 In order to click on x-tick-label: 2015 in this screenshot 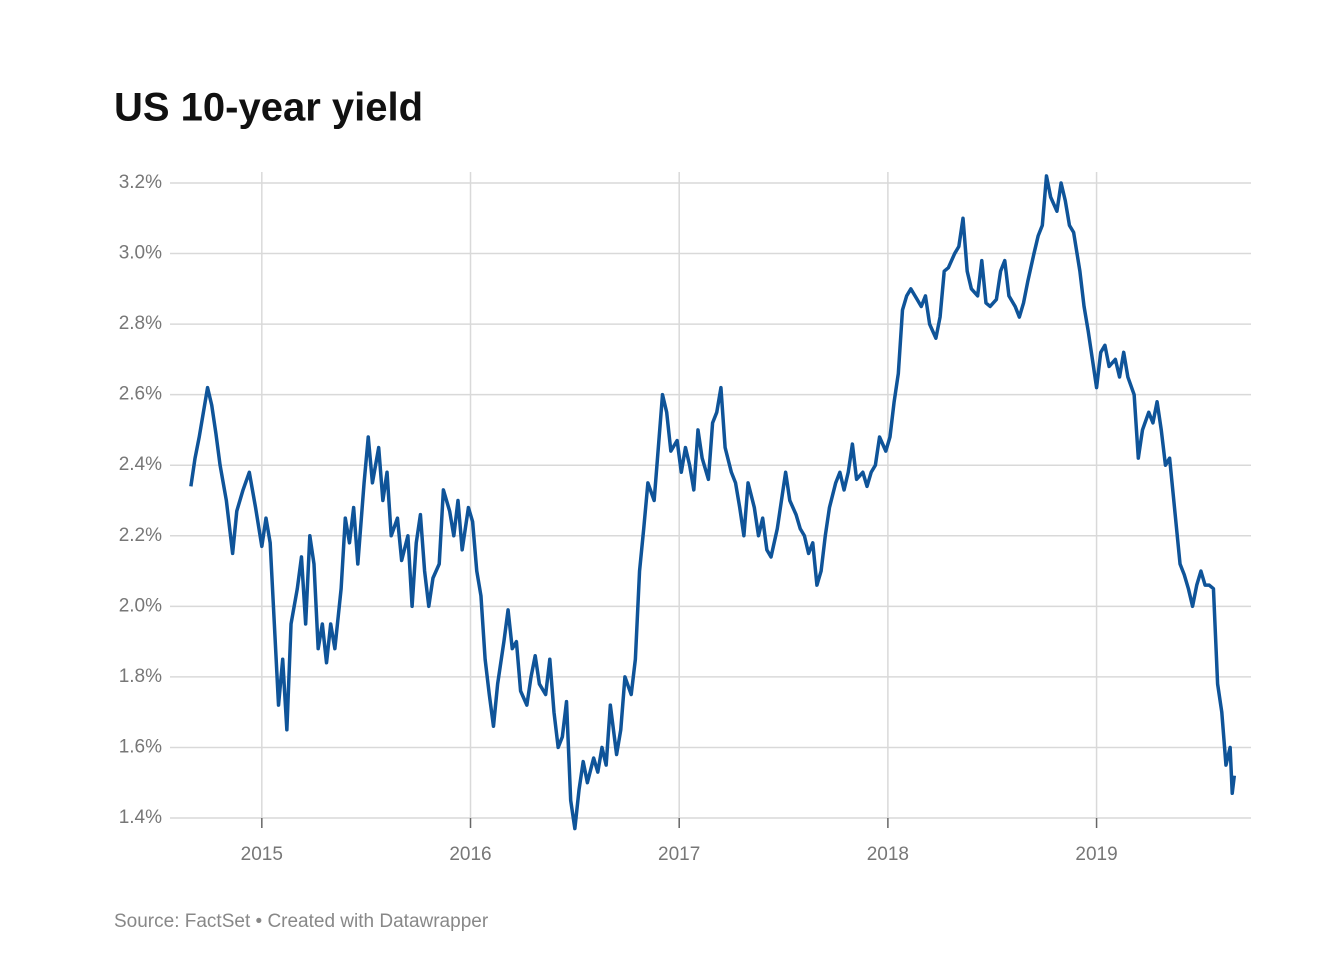, I will do `click(262, 854)`.